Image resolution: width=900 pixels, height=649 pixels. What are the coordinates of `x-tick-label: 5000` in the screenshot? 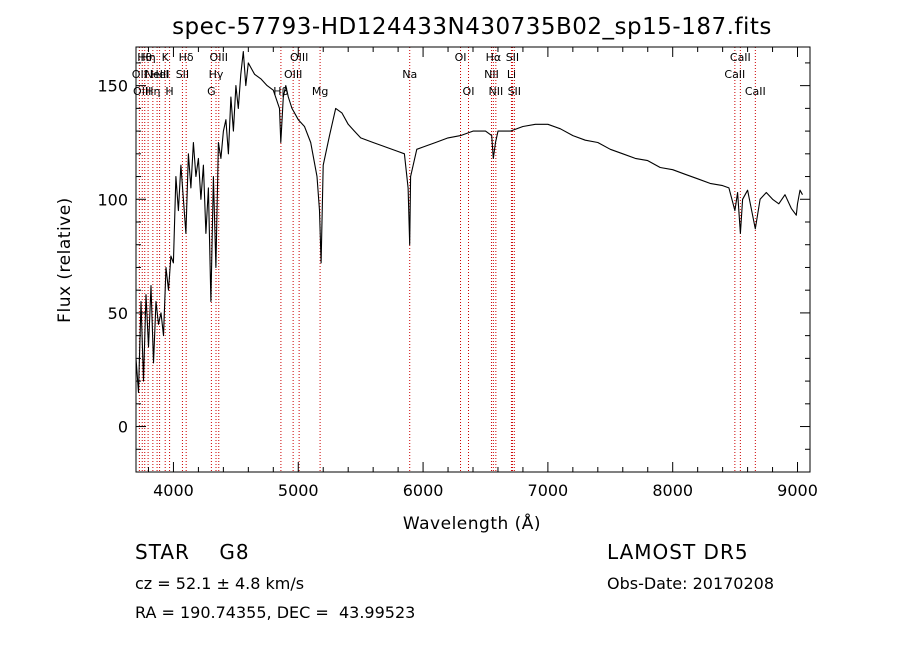 It's located at (298, 490).